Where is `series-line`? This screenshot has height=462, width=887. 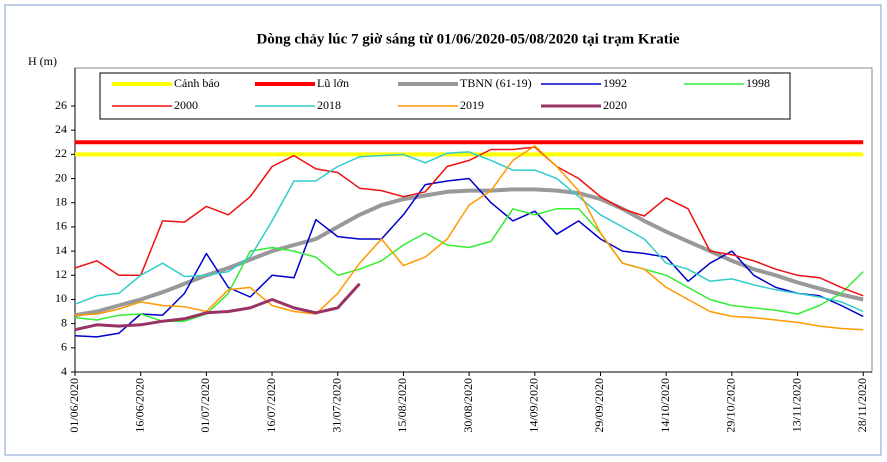 series-line is located at coordinates (217, 307).